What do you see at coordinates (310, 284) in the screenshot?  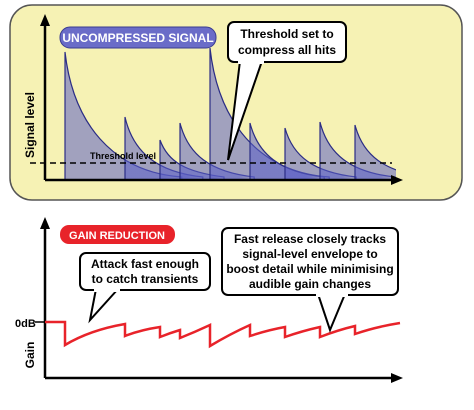 I see `callout-text: audible gain changes` at bounding box center [310, 284].